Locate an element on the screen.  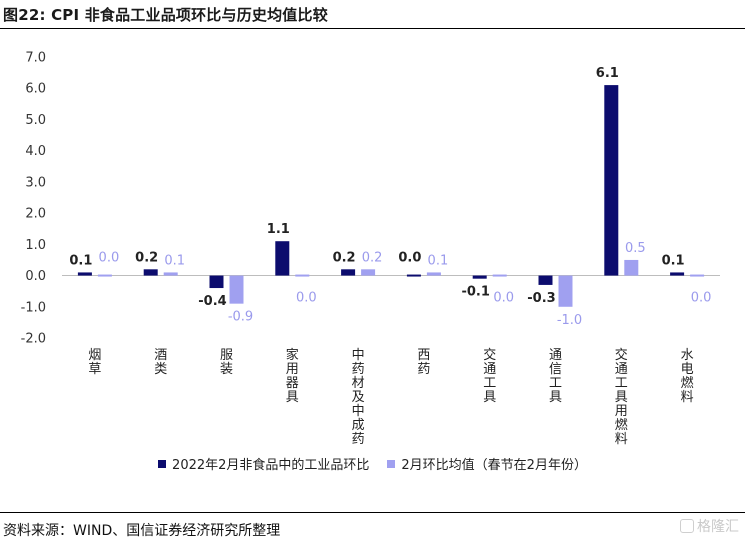
top-rule is located at coordinates (372, 28).